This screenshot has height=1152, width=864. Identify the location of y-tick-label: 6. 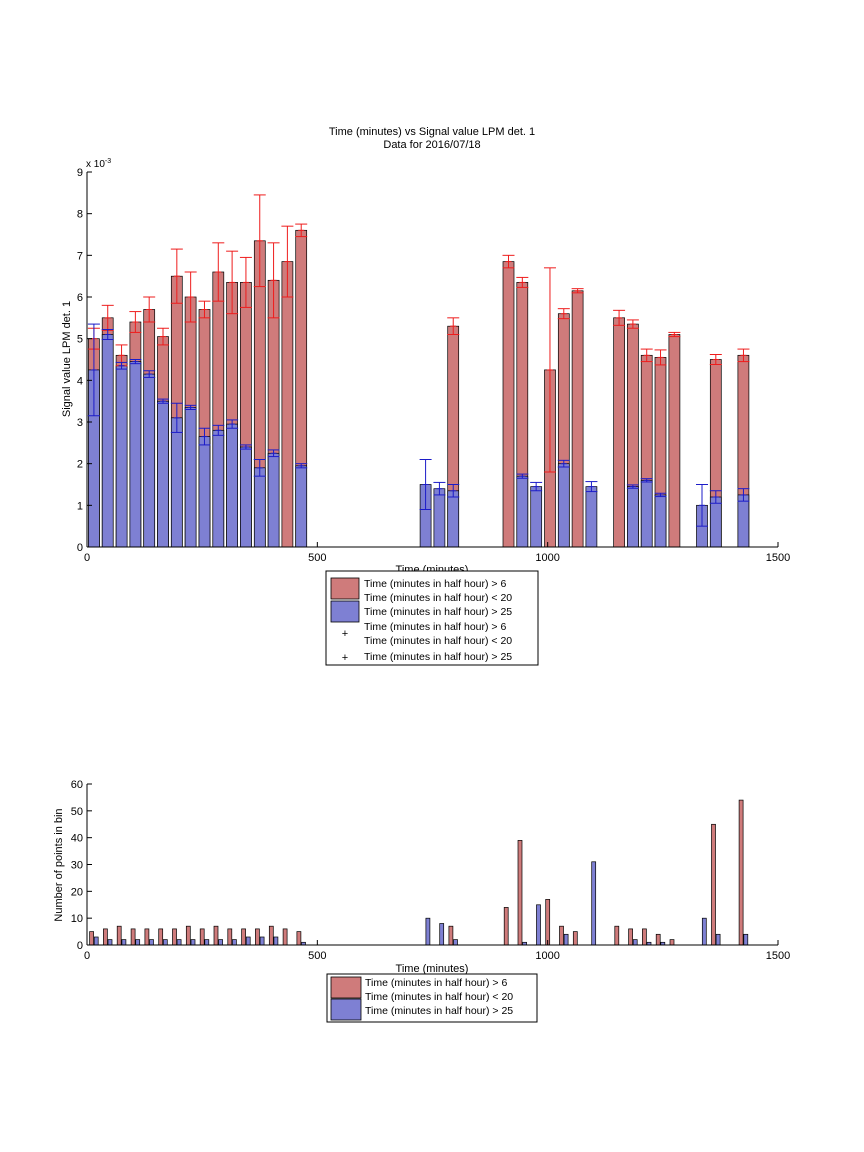
(80, 298).